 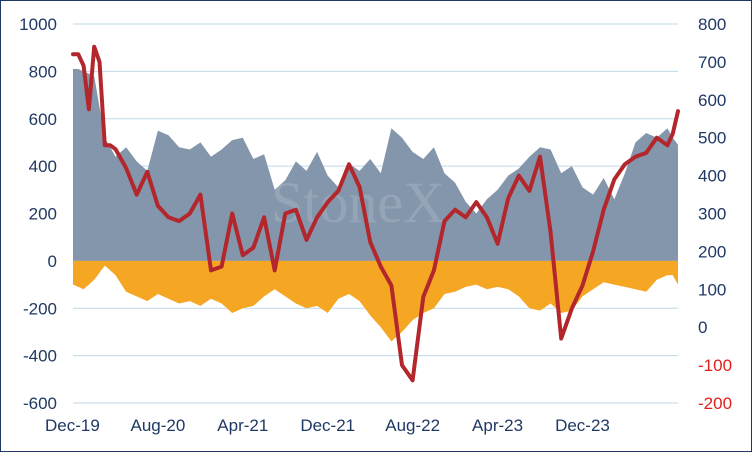 I want to click on x-tick-label: Apr-21, so click(x=242, y=425).